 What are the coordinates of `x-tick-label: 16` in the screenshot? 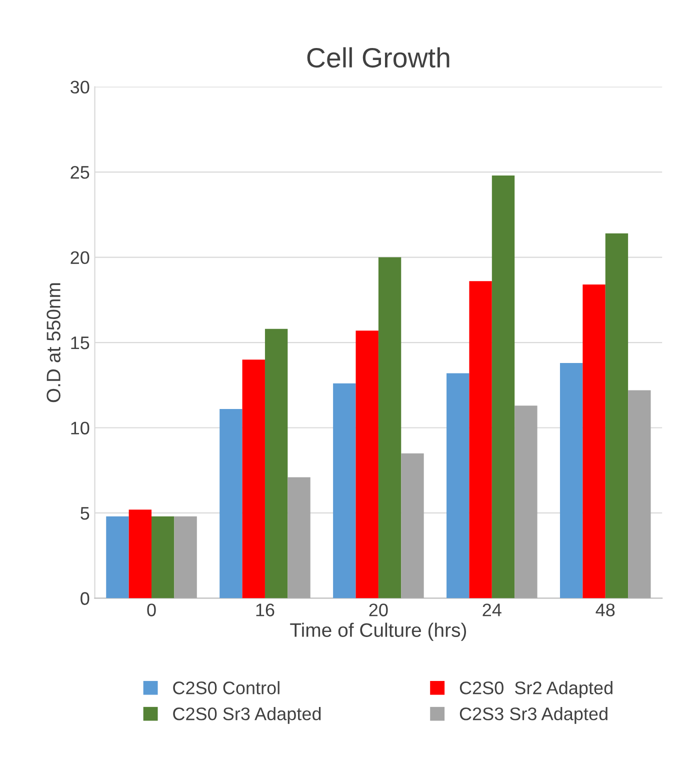 It's located at (265, 610).